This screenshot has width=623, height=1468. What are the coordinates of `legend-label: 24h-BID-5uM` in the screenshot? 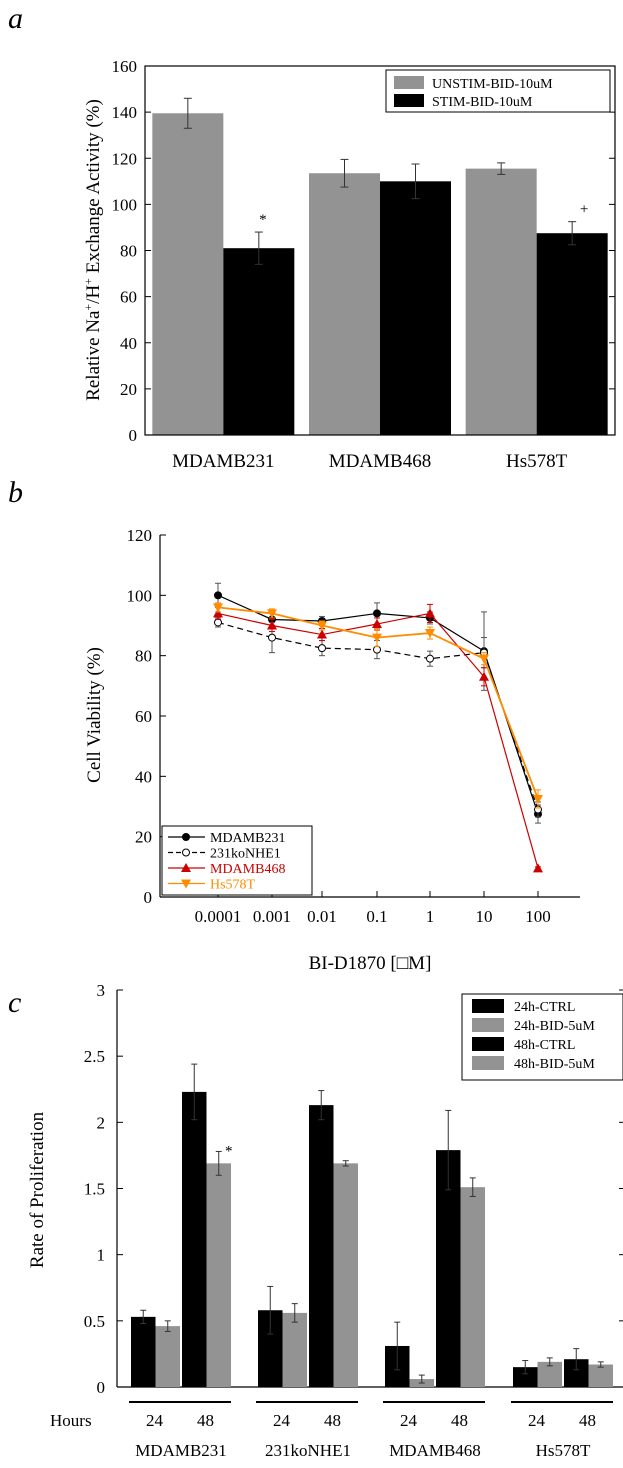 It's located at (554, 1026).